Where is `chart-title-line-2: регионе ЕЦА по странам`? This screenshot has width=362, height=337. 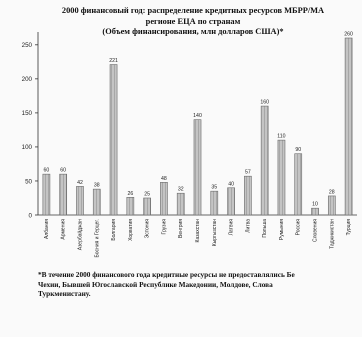 chart-title-line-2: регионе ЕЦА по странам is located at coordinates (193, 21).